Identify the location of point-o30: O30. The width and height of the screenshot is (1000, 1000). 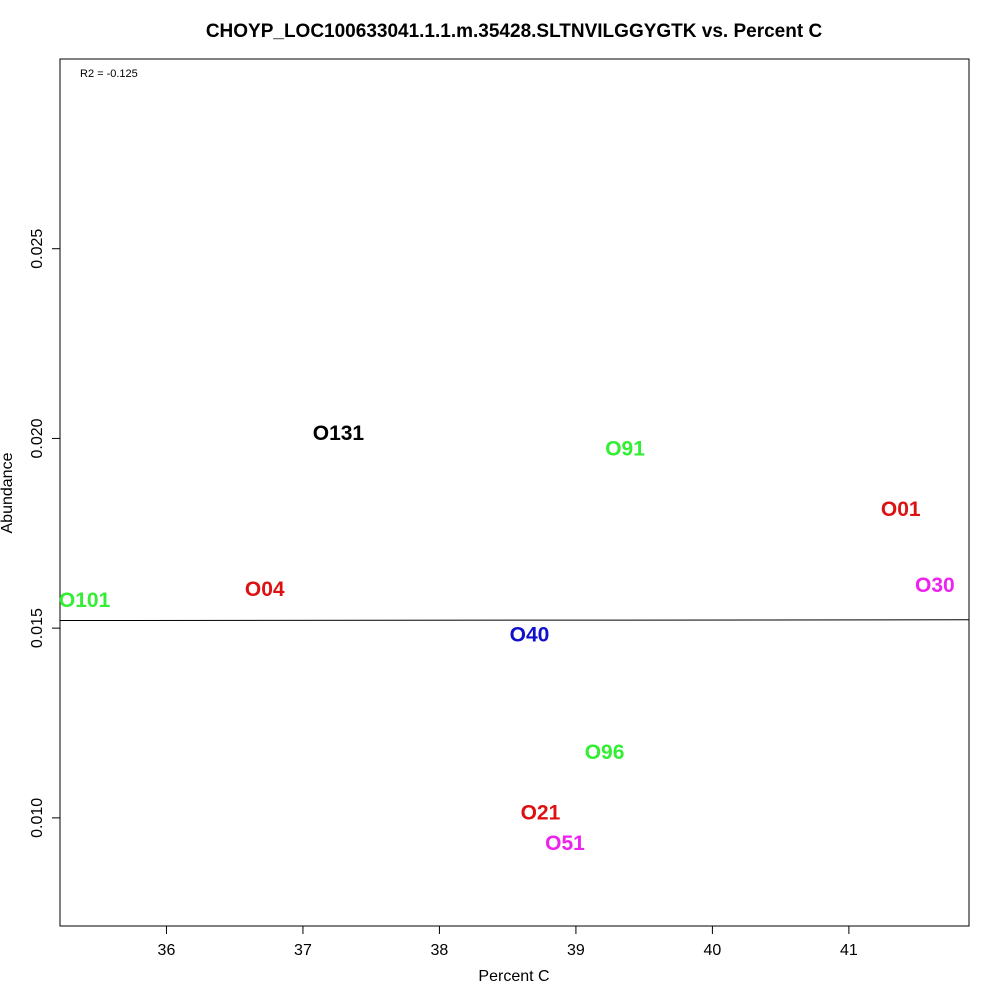
(935, 585).